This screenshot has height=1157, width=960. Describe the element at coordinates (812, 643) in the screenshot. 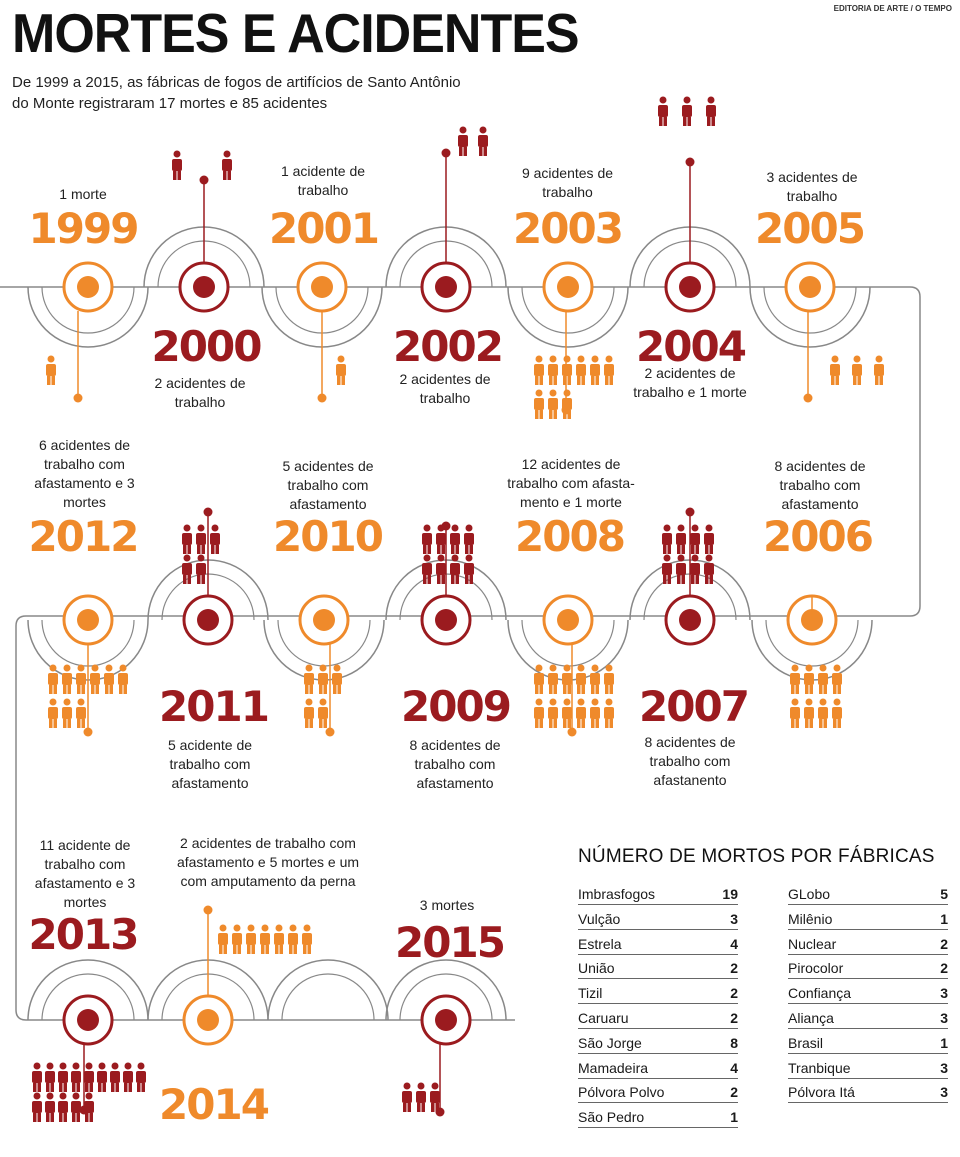

I see `arc-2006-inner` at that location.